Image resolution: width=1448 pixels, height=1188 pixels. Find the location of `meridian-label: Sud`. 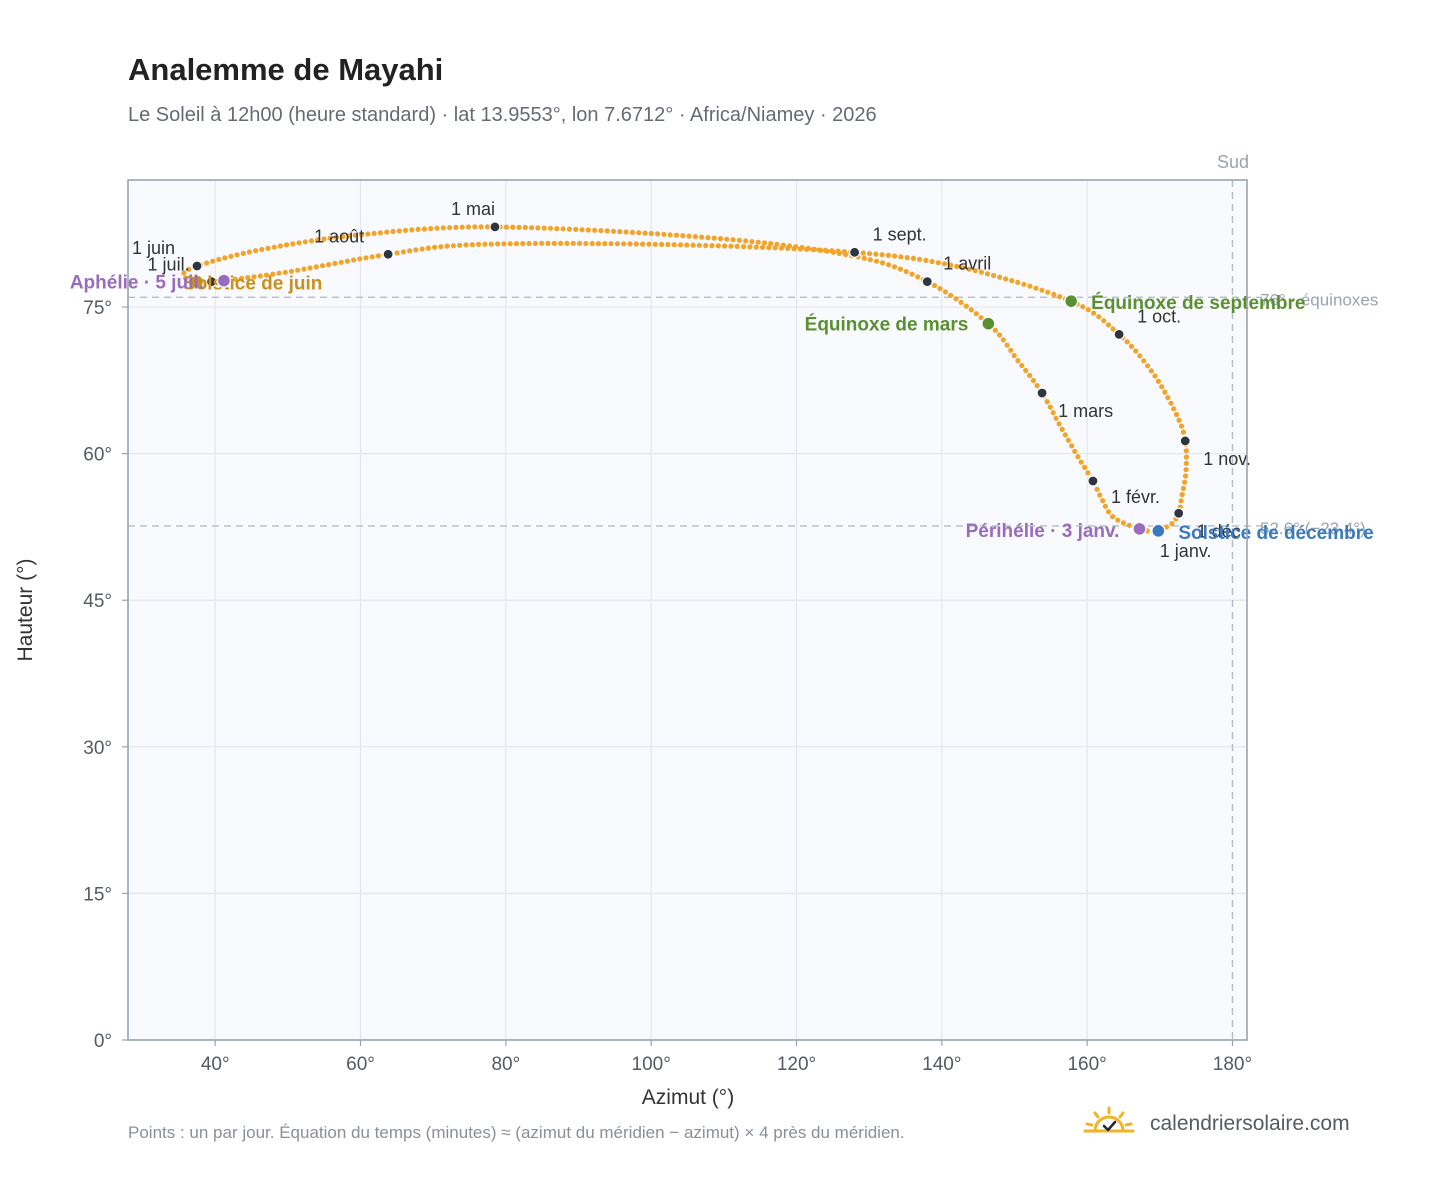

meridian-label: Sud is located at coordinates (1233, 162).